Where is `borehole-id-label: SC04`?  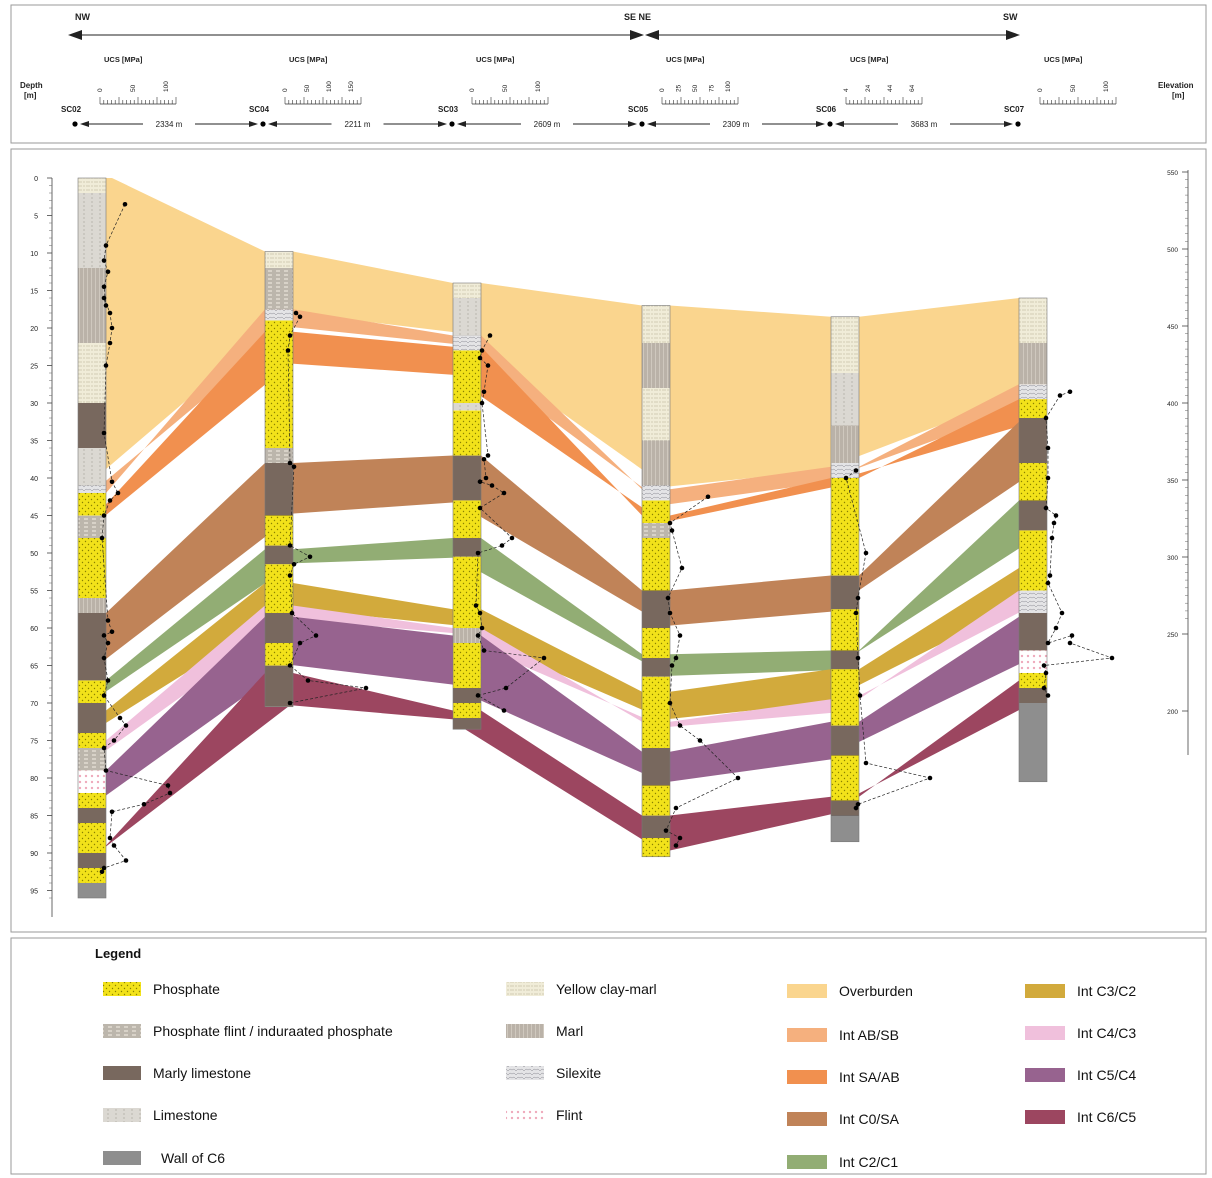
borehole-id-label: SC04 is located at coordinates (259, 109).